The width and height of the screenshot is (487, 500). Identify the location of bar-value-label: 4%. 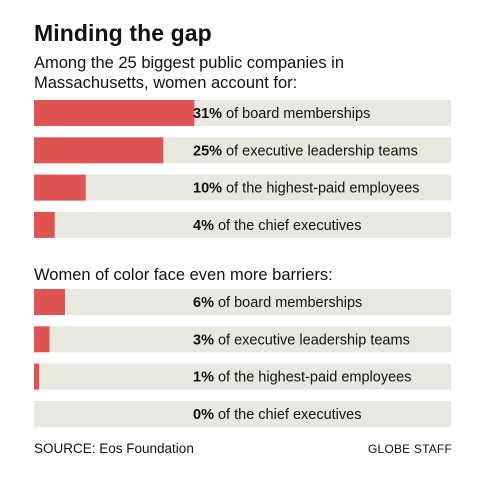
(203, 226).